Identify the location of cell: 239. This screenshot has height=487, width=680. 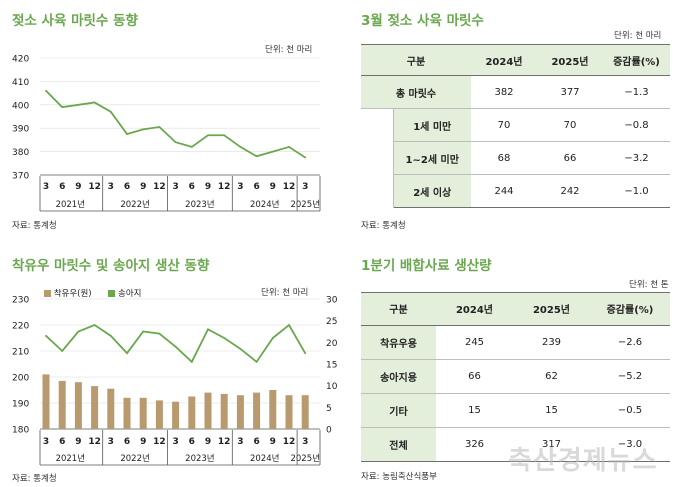
(551, 342).